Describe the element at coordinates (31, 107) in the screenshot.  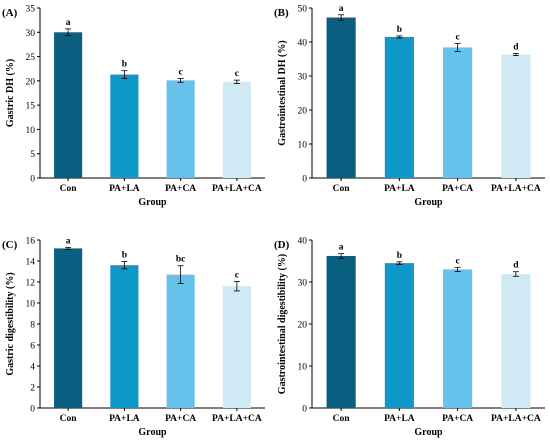
I see `y-tick-label: 15` at that location.